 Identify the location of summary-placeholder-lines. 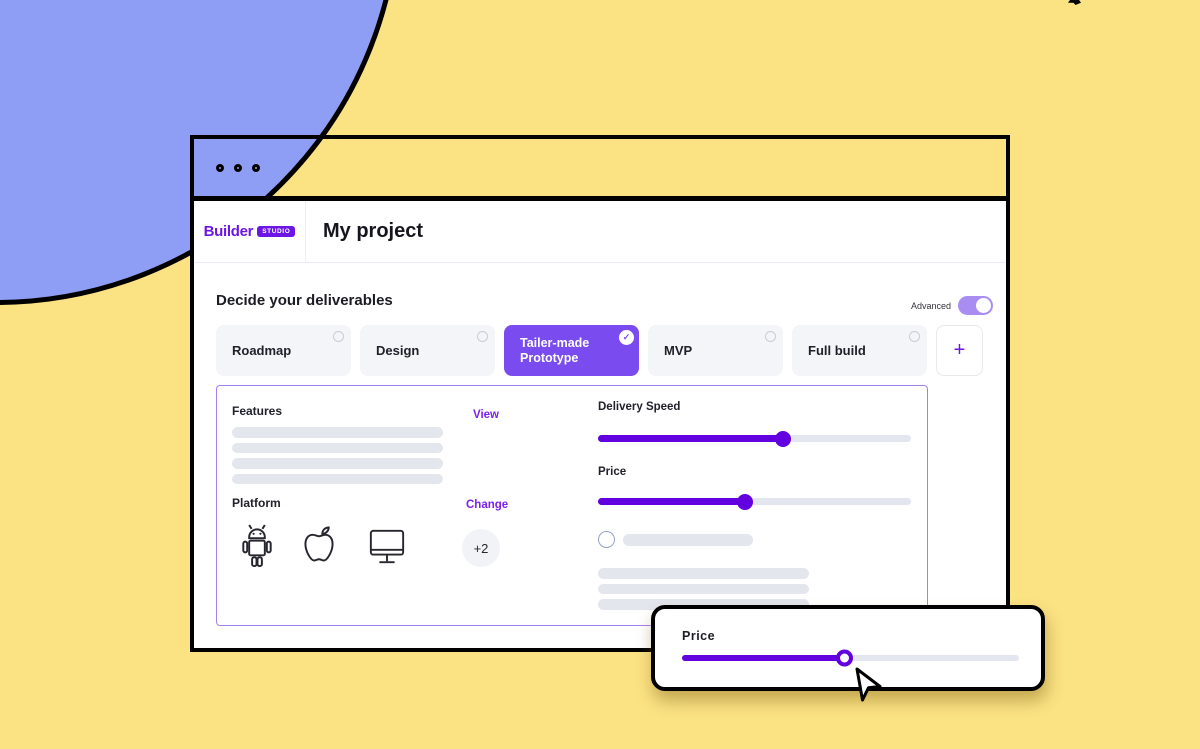
(703, 591).